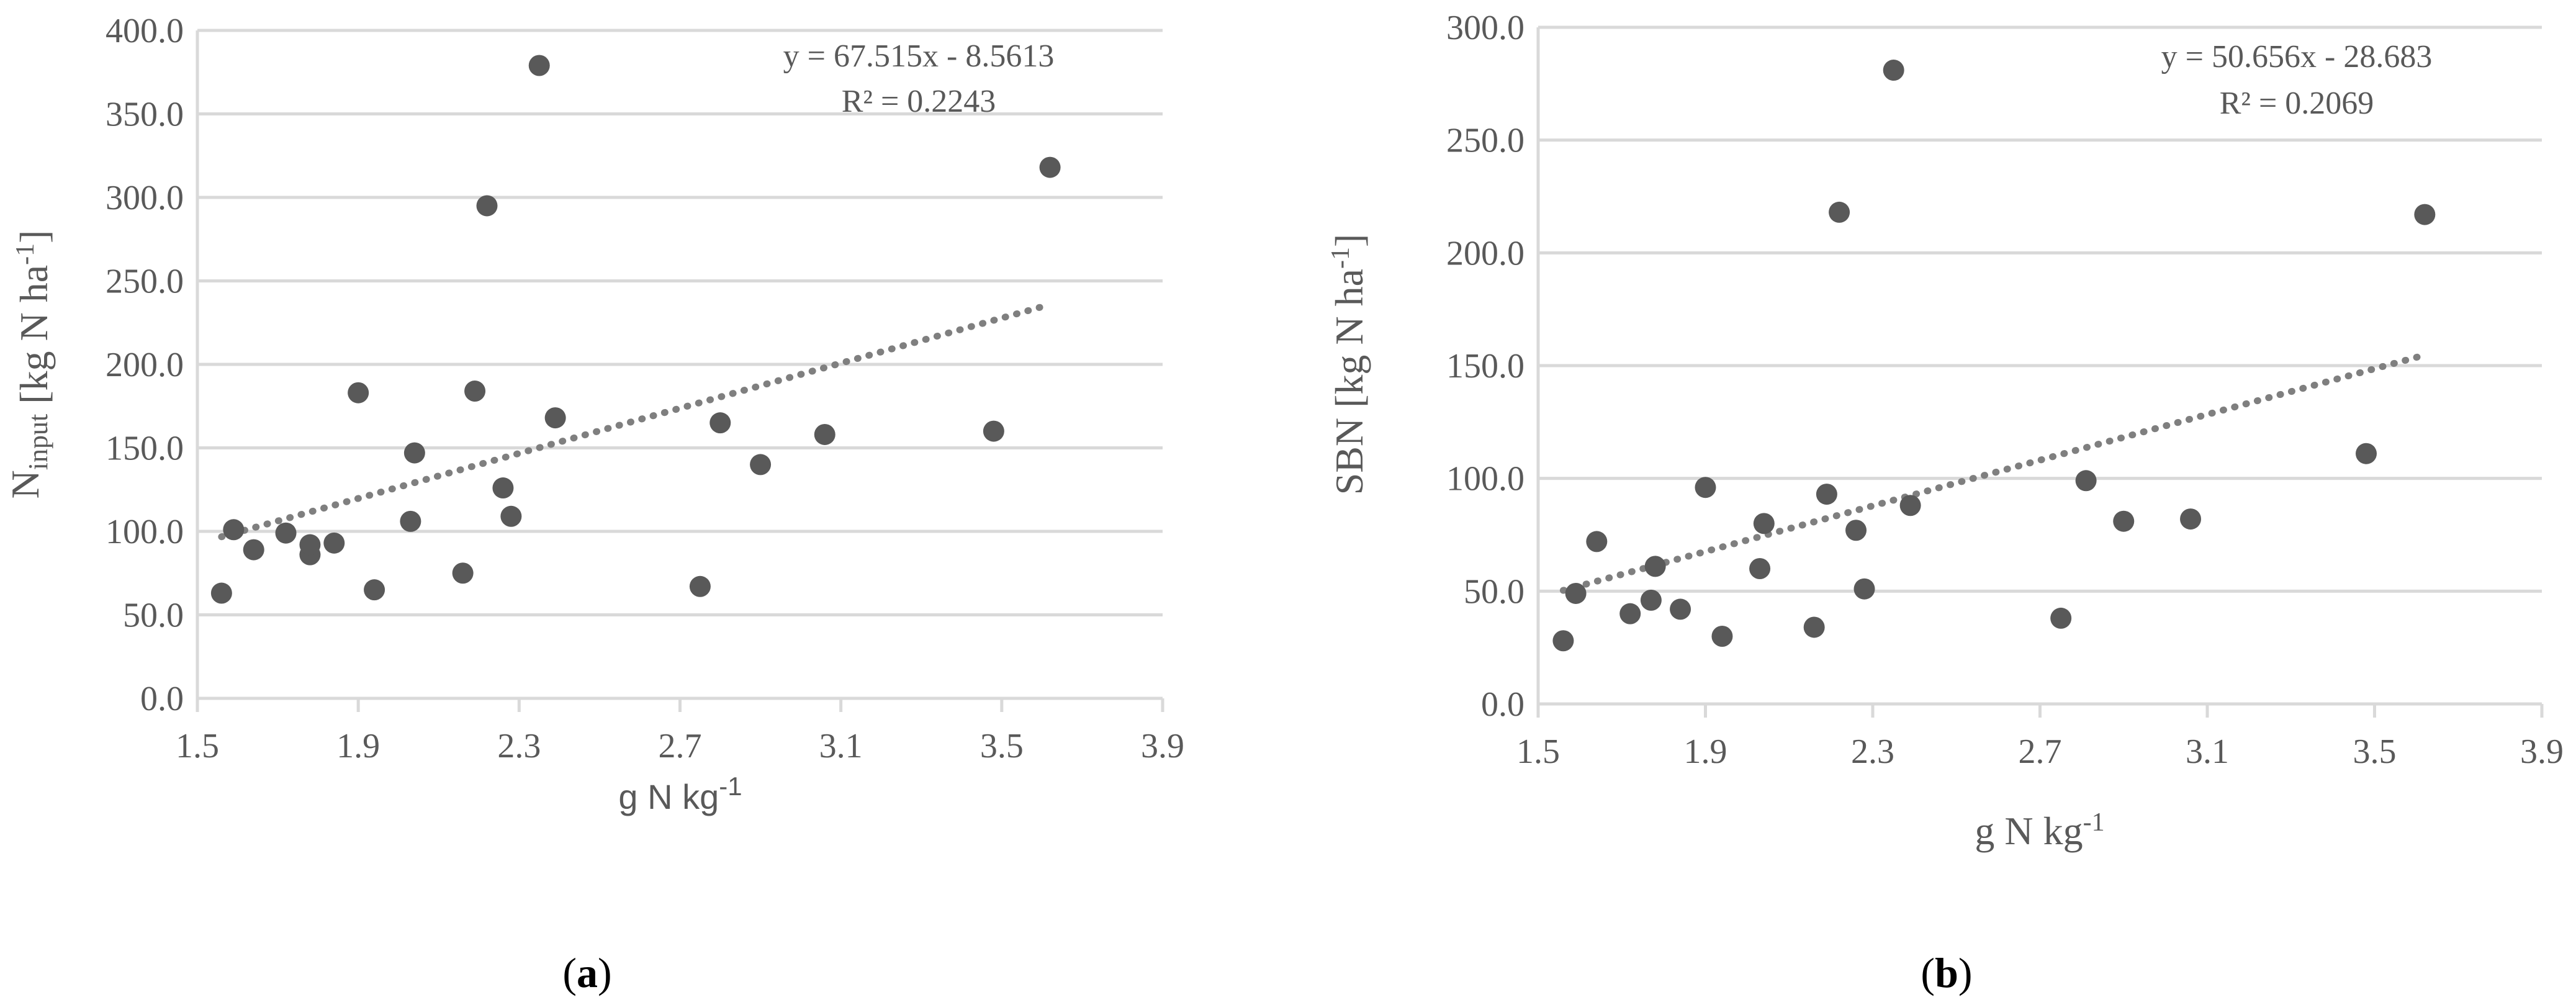 This screenshot has height=1005, width=2576. What do you see at coordinates (2297, 103) in the screenshot?
I see `r-squared-label: R² = 0.2069` at bounding box center [2297, 103].